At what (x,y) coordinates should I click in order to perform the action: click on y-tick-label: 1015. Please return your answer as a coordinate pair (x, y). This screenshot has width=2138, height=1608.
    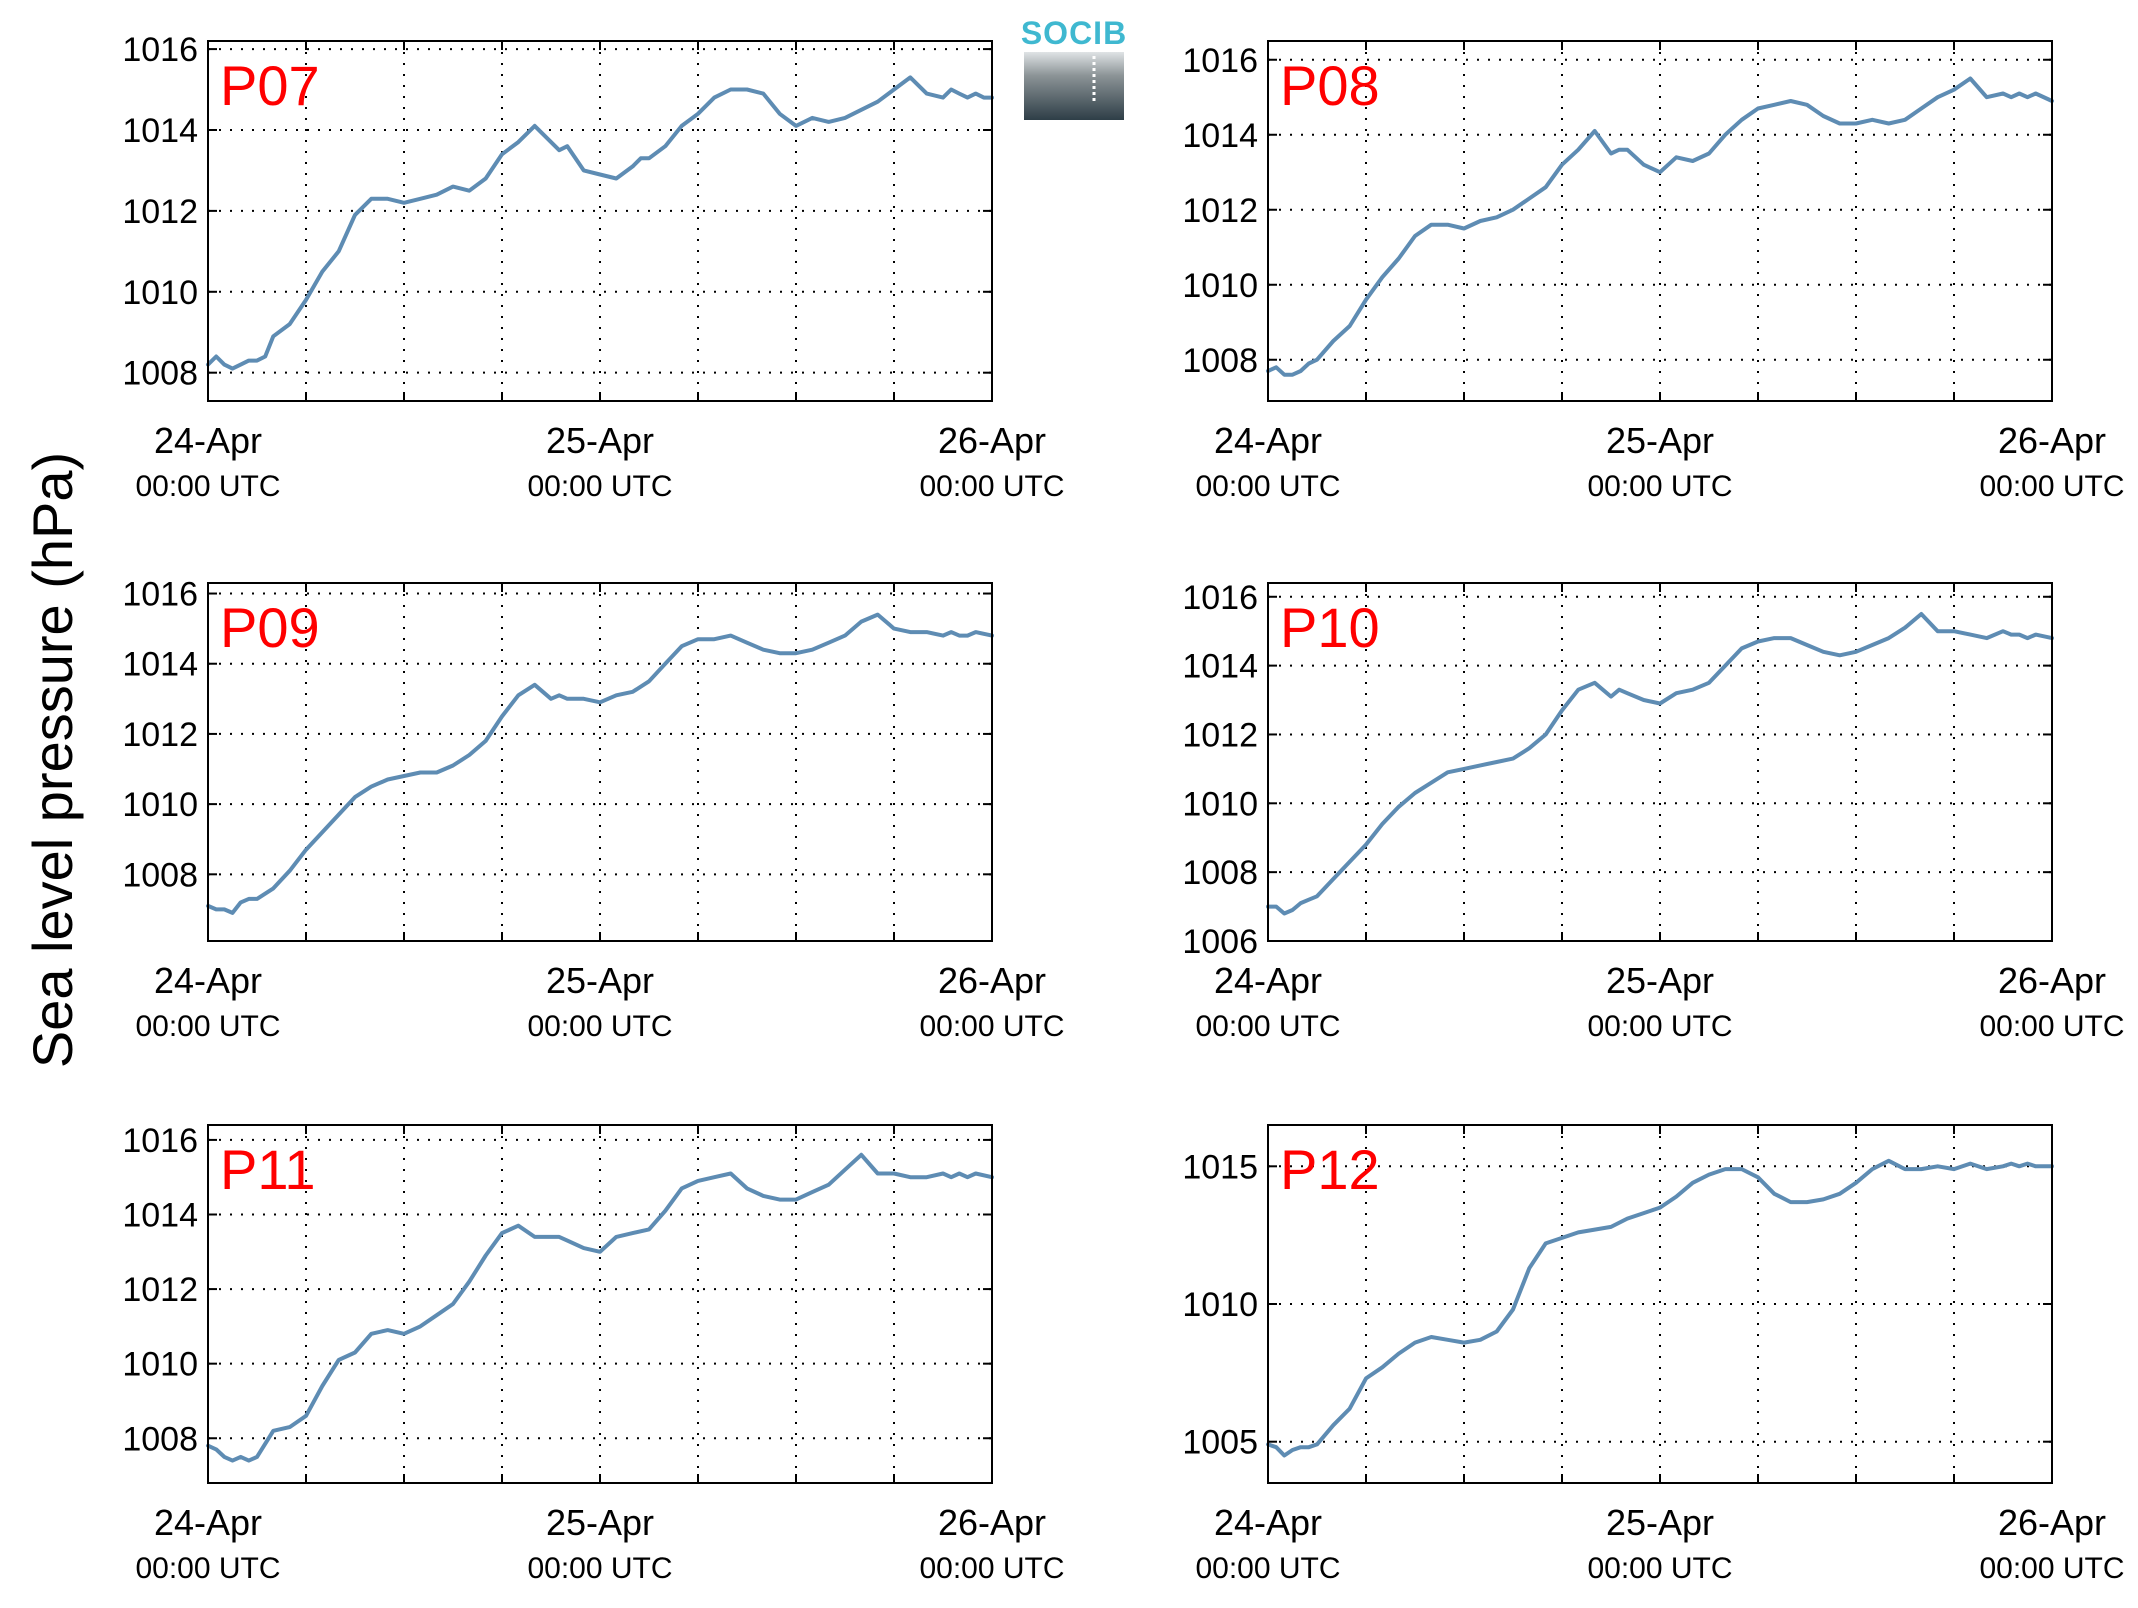
    Looking at the image, I should click on (1220, 1167).